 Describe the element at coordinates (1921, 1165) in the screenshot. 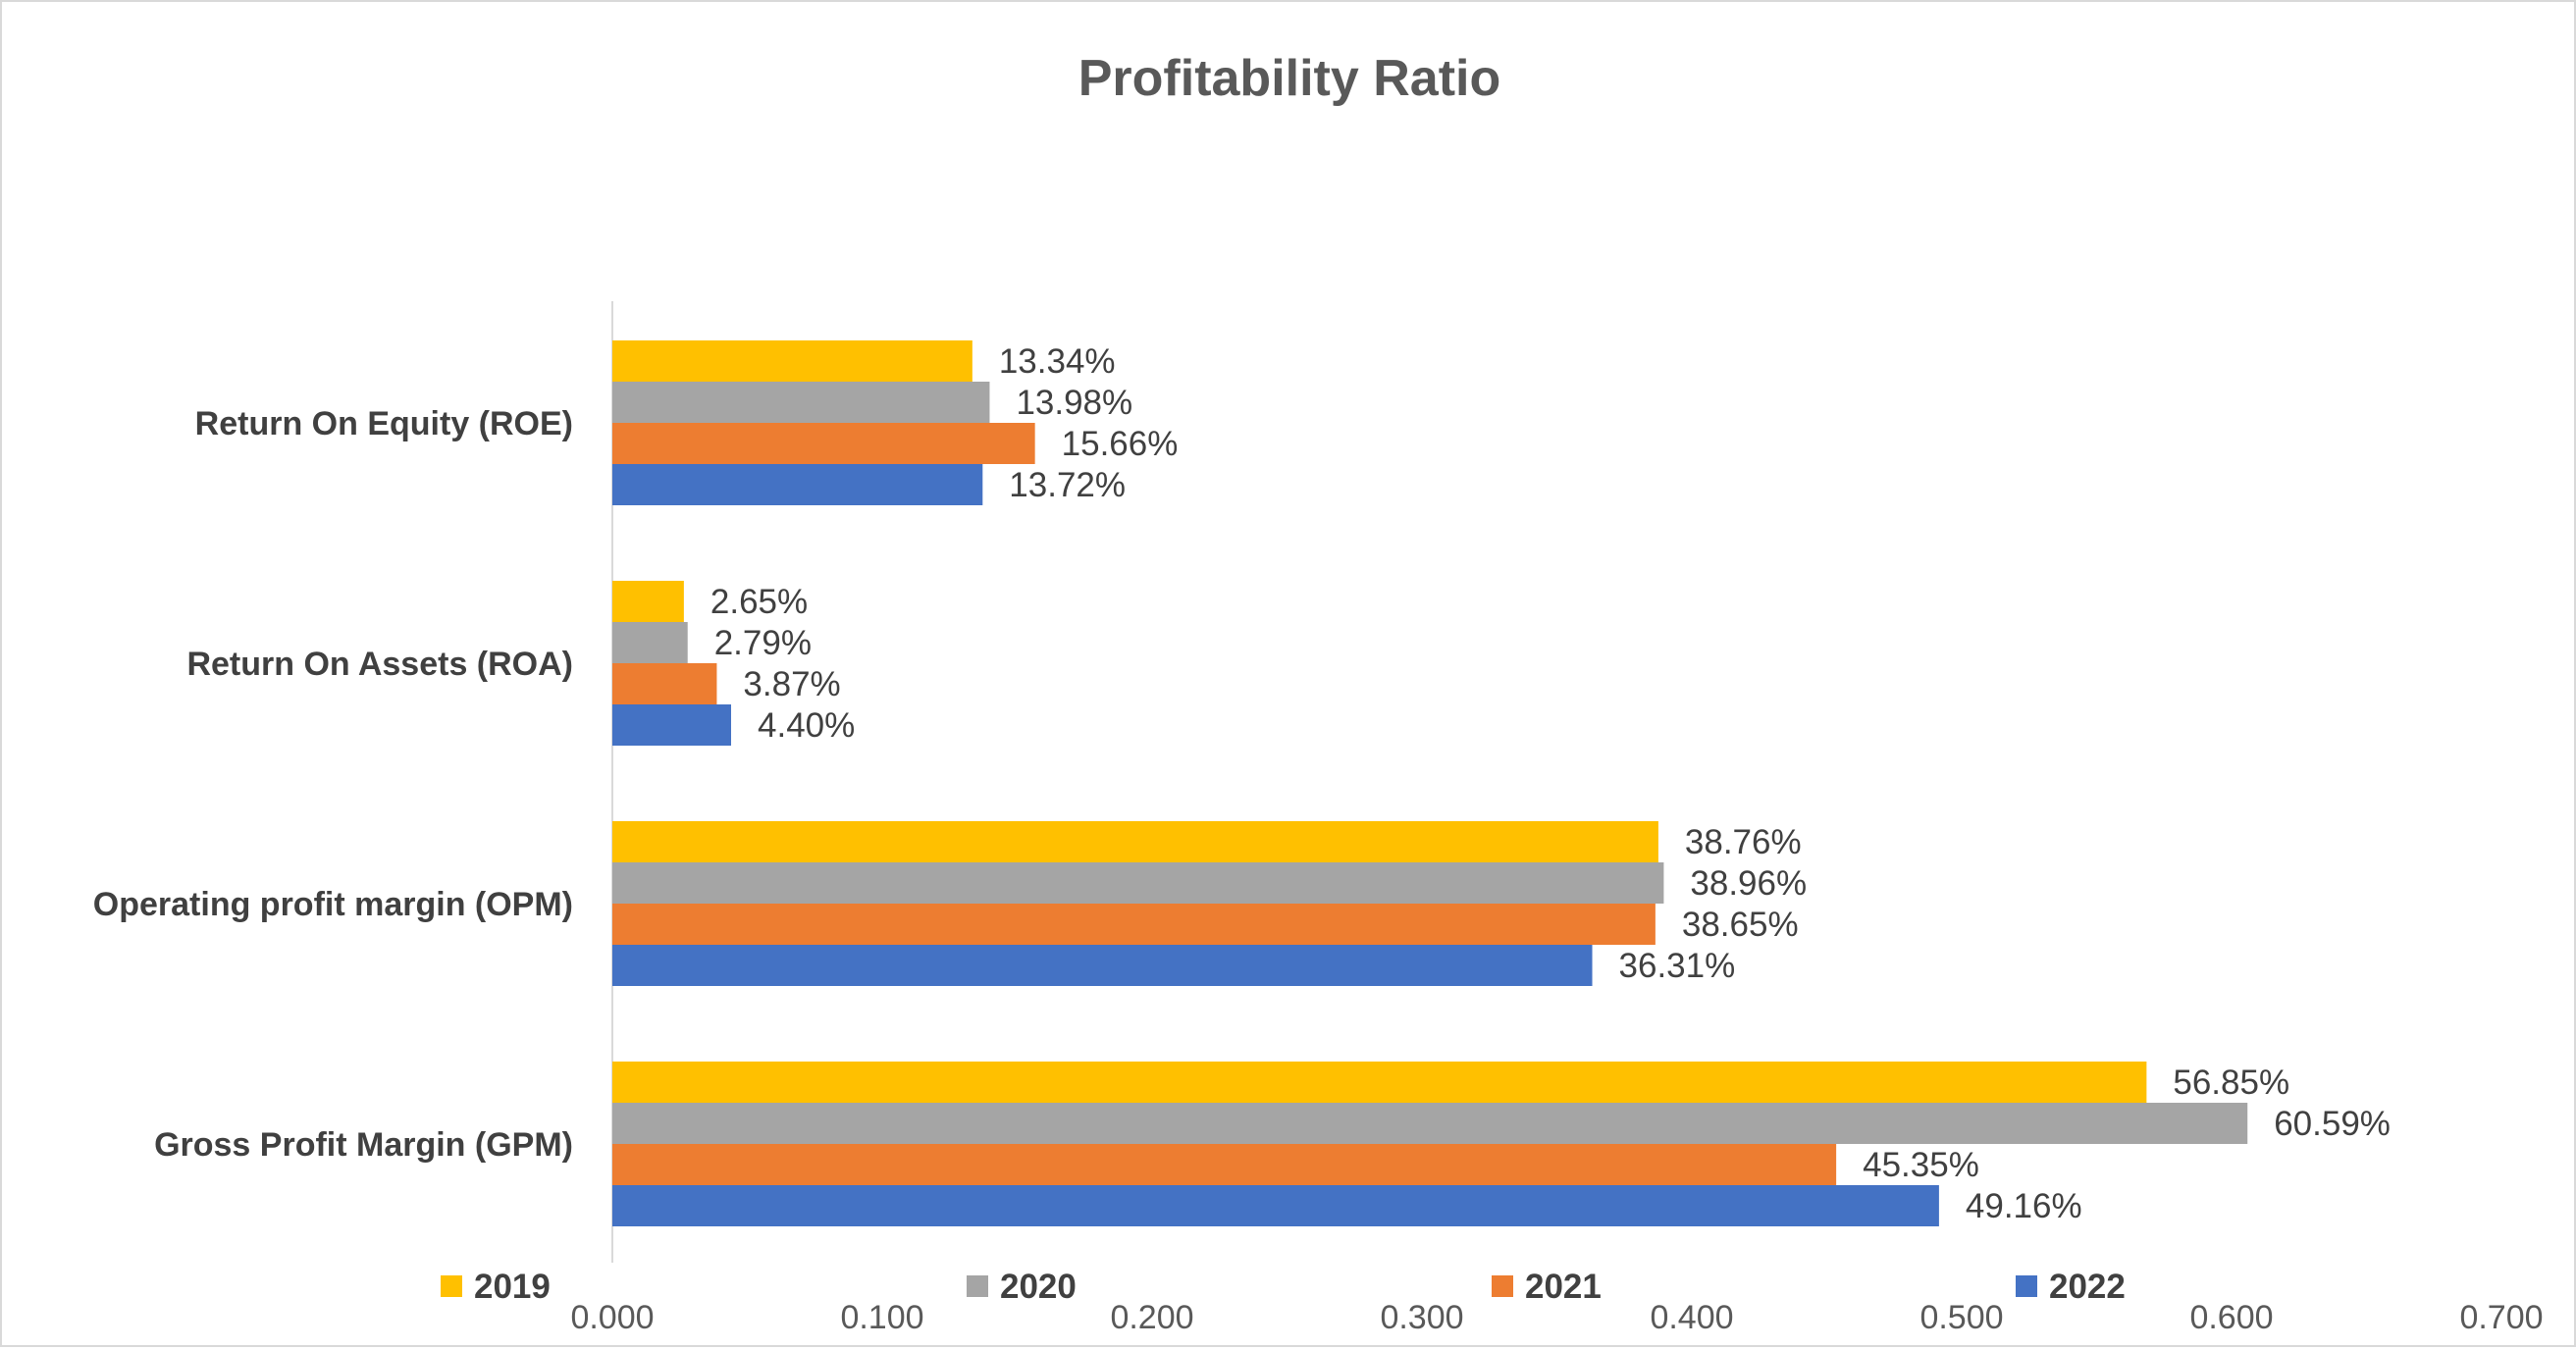

I see `data-label: 45.35%` at that location.